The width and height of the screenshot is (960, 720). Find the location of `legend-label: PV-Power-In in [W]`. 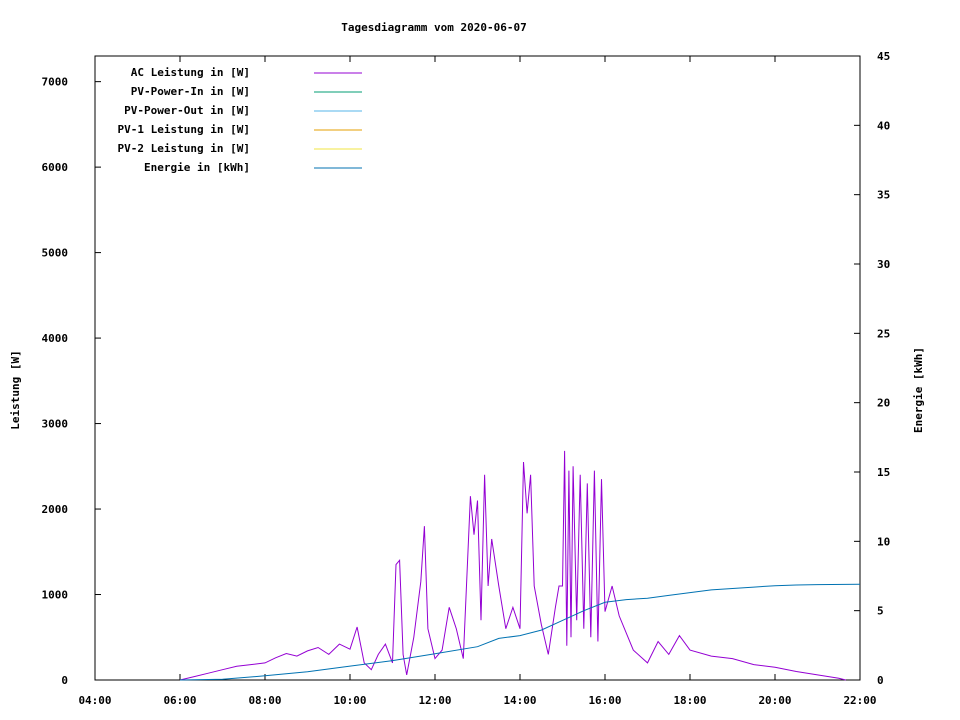

legend-label: PV-Power-In in [W] is located at coordinates (190, 91).